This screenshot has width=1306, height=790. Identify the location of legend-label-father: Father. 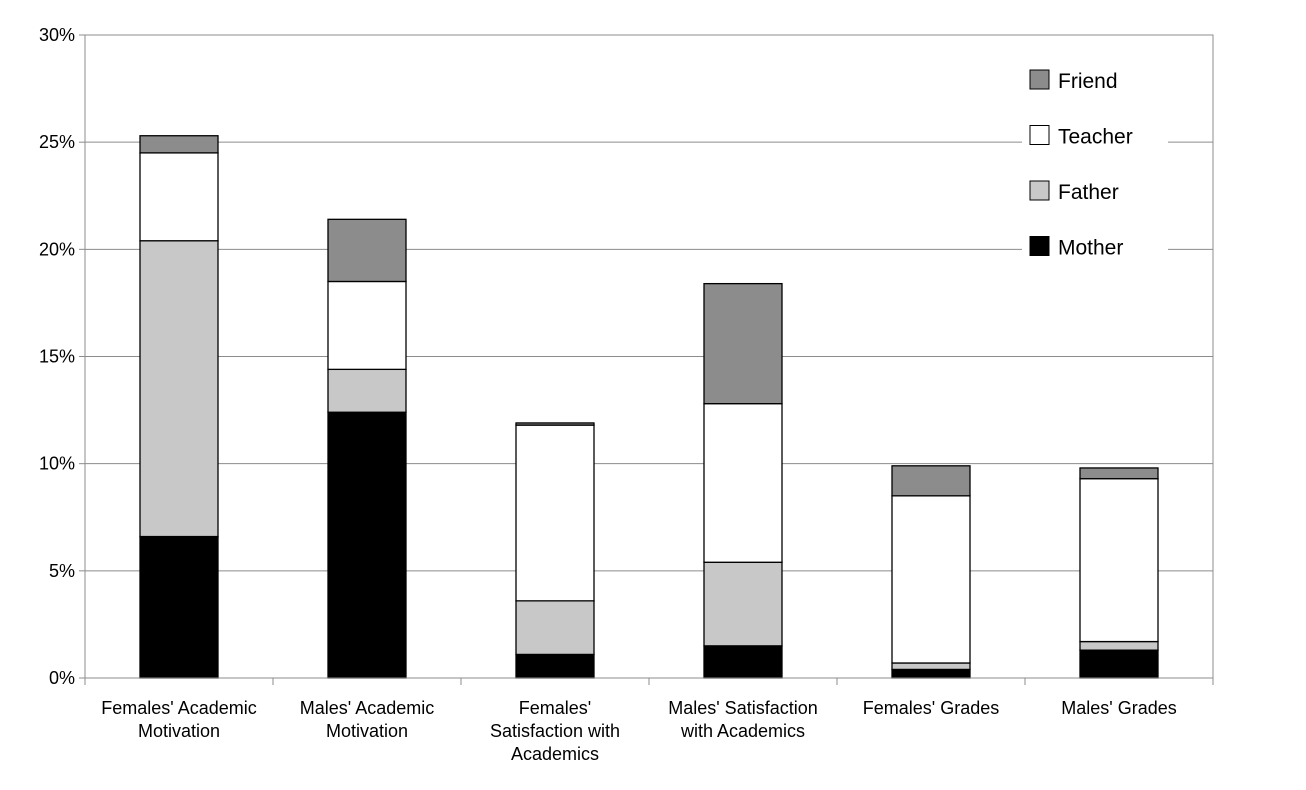
(1088, 192).